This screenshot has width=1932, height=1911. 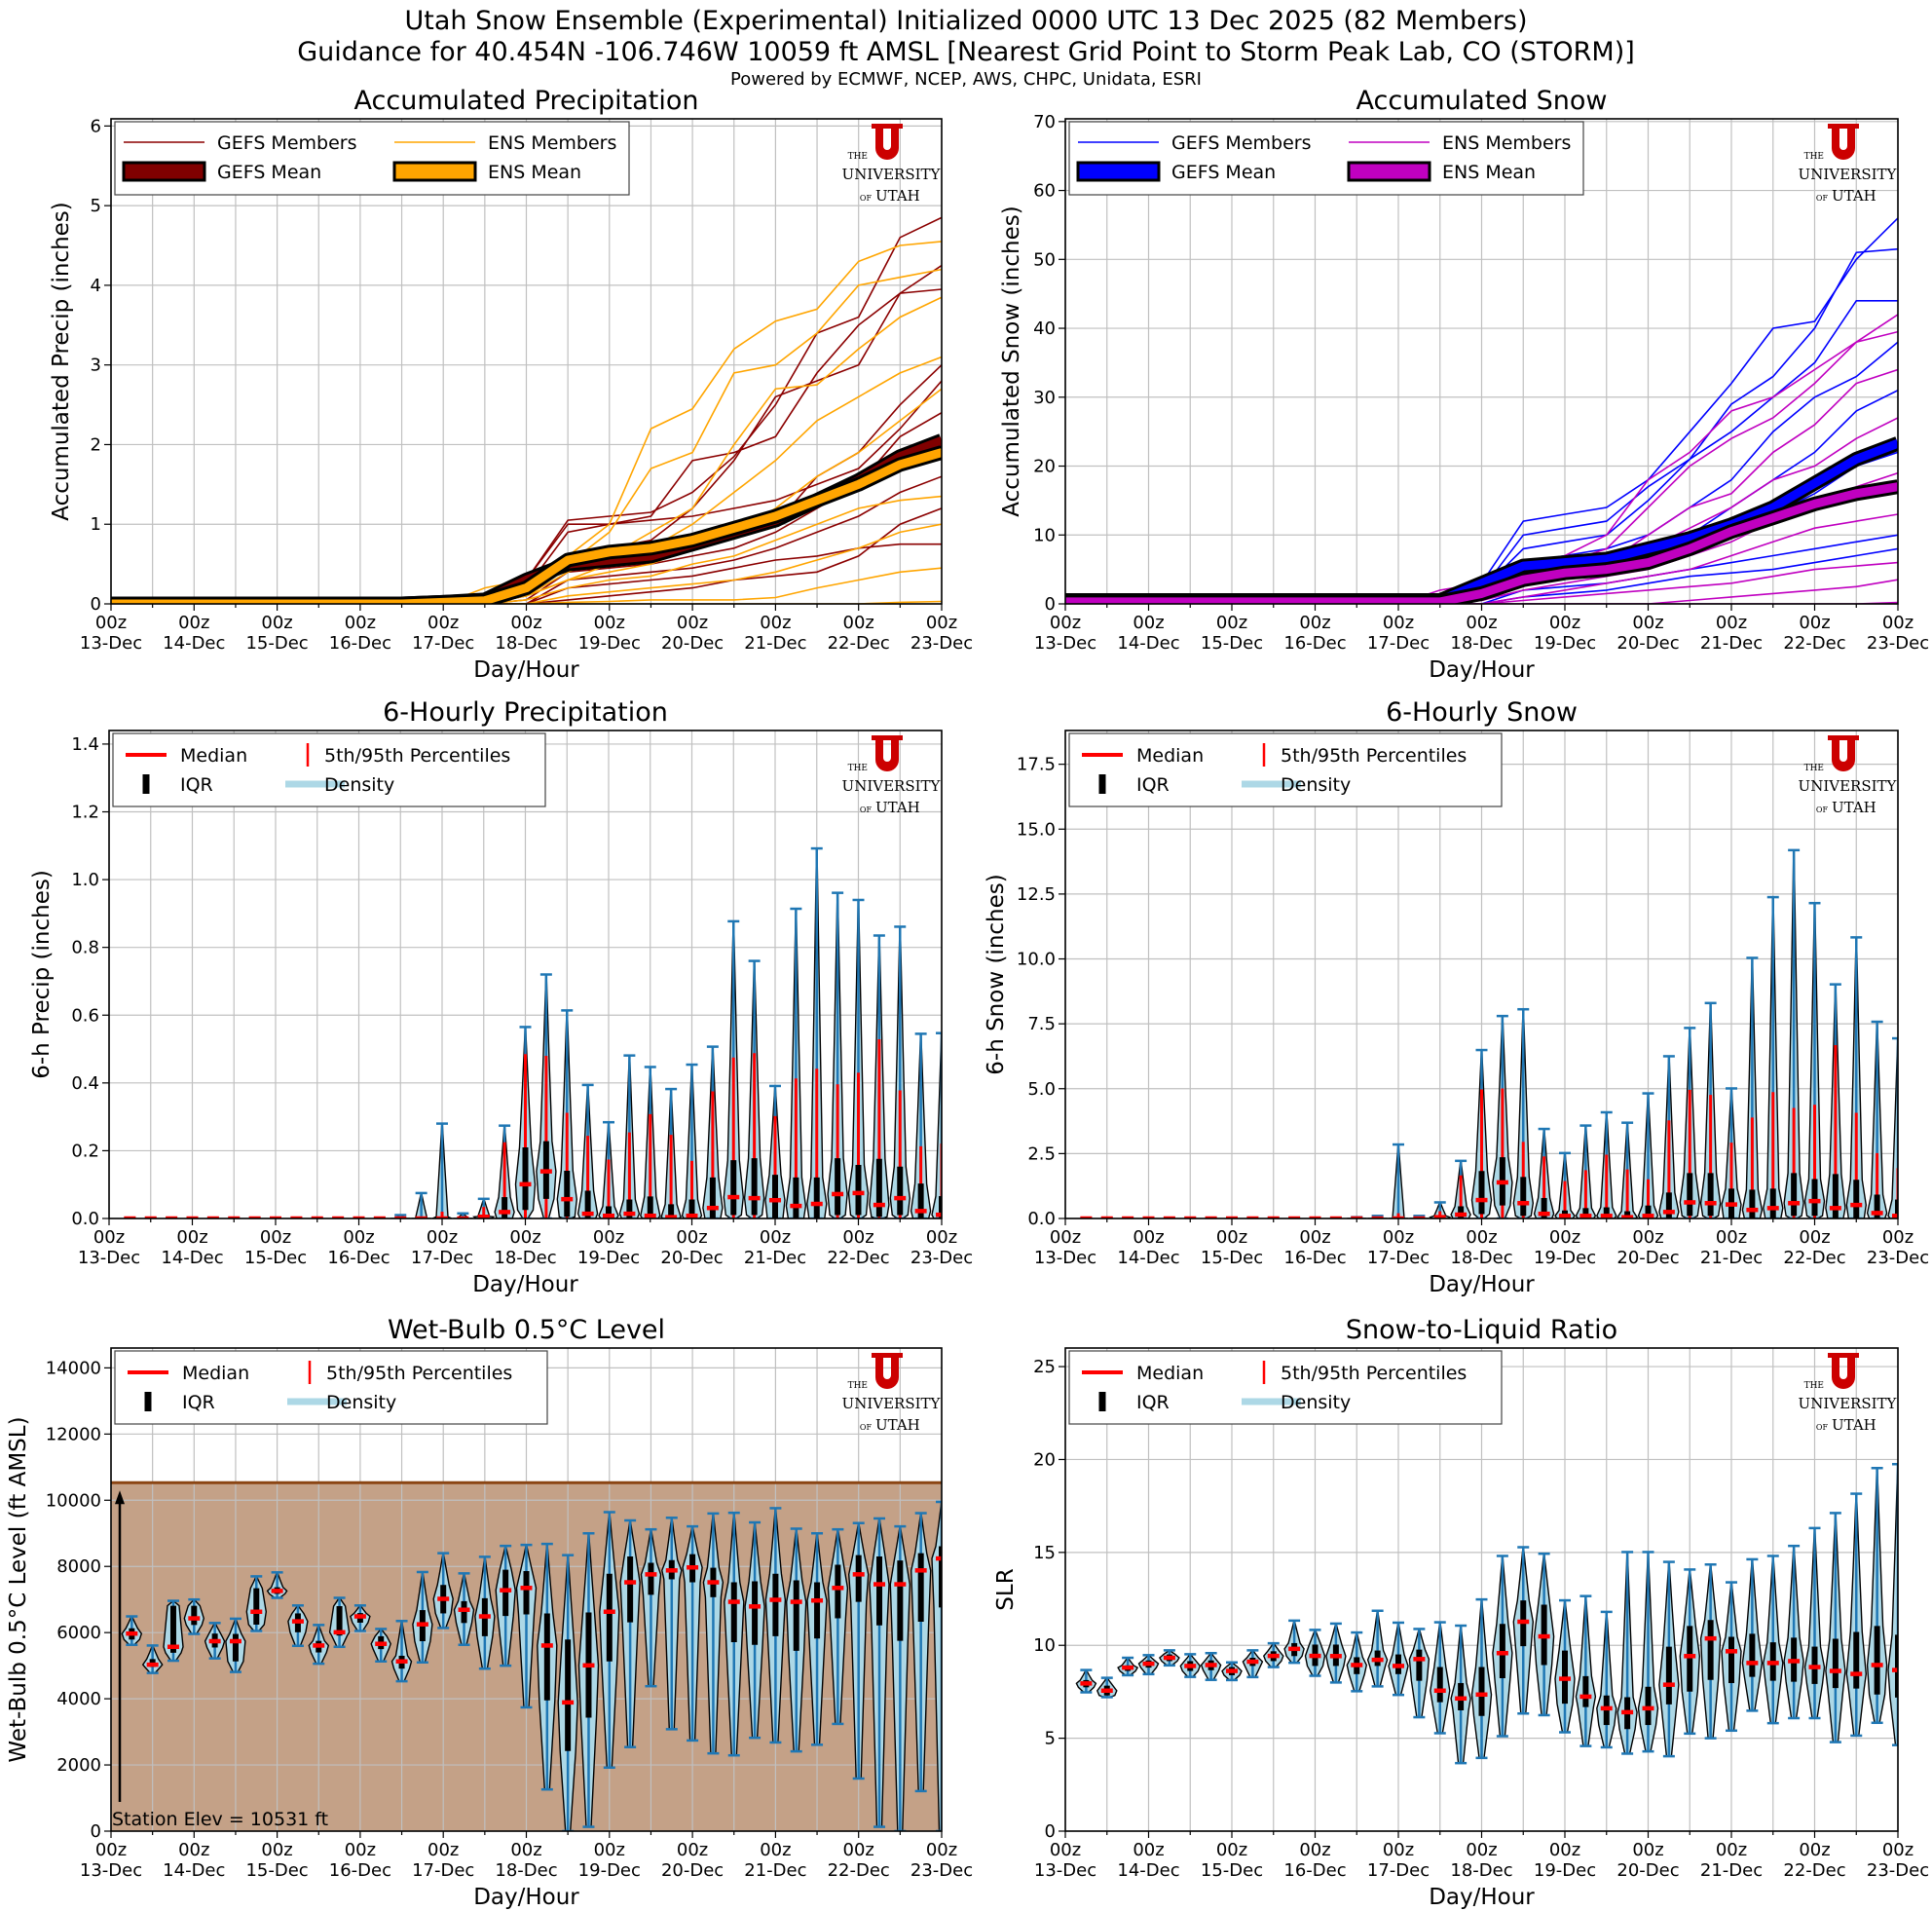 What do you see at coordinates (73, 1368) in the screenshot?
I see `y-tick-label: 14000` at bounding box center [73, 1368].